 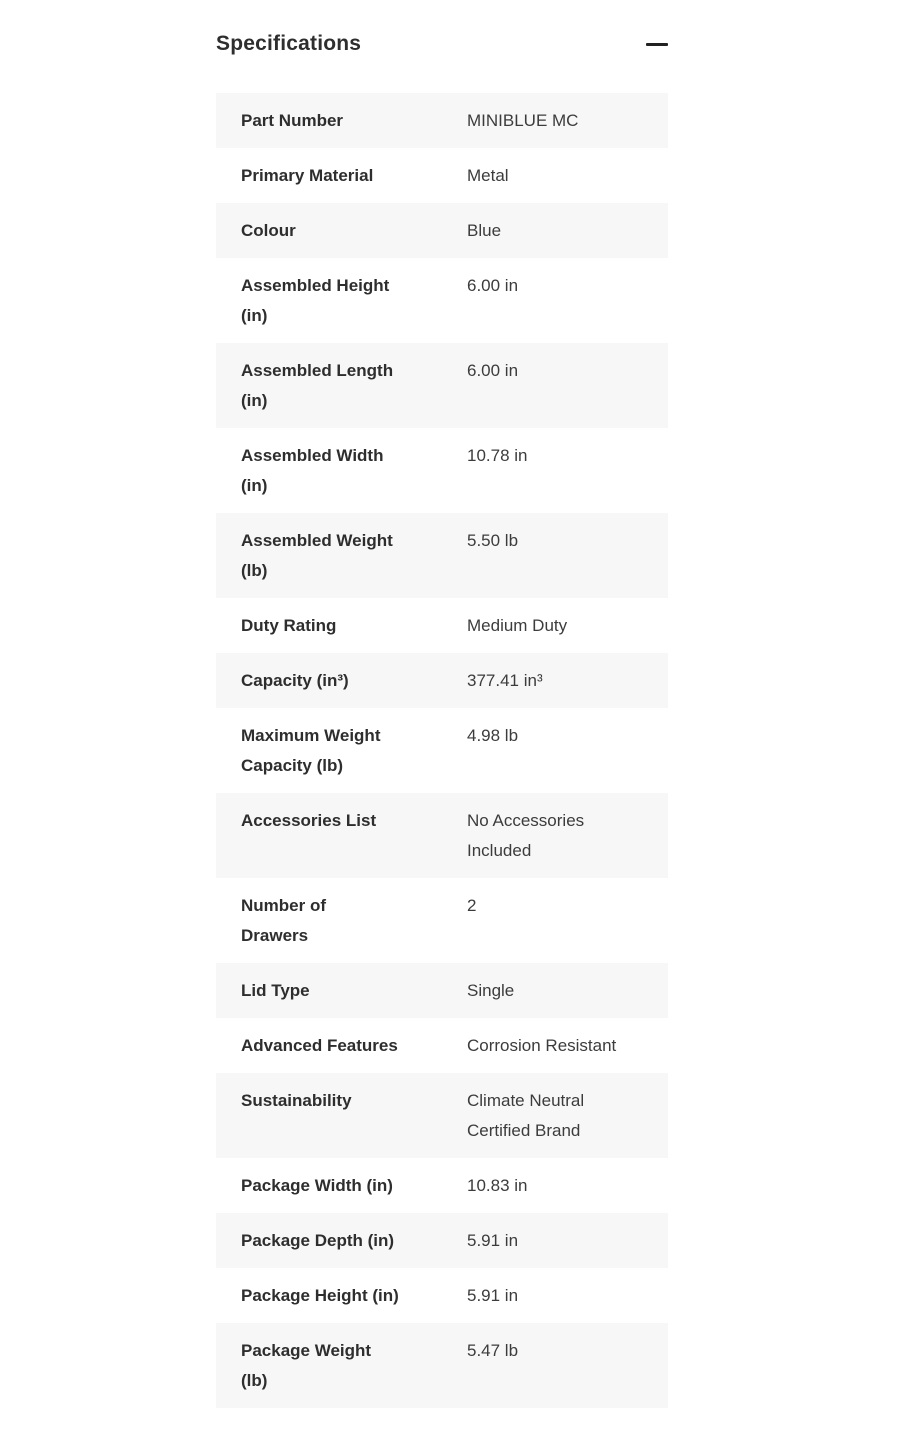 What do you see at coordinates (289, 625) in the screenshot?
I see `spec-label: Duty Rating` at bounding box center [289, 625].